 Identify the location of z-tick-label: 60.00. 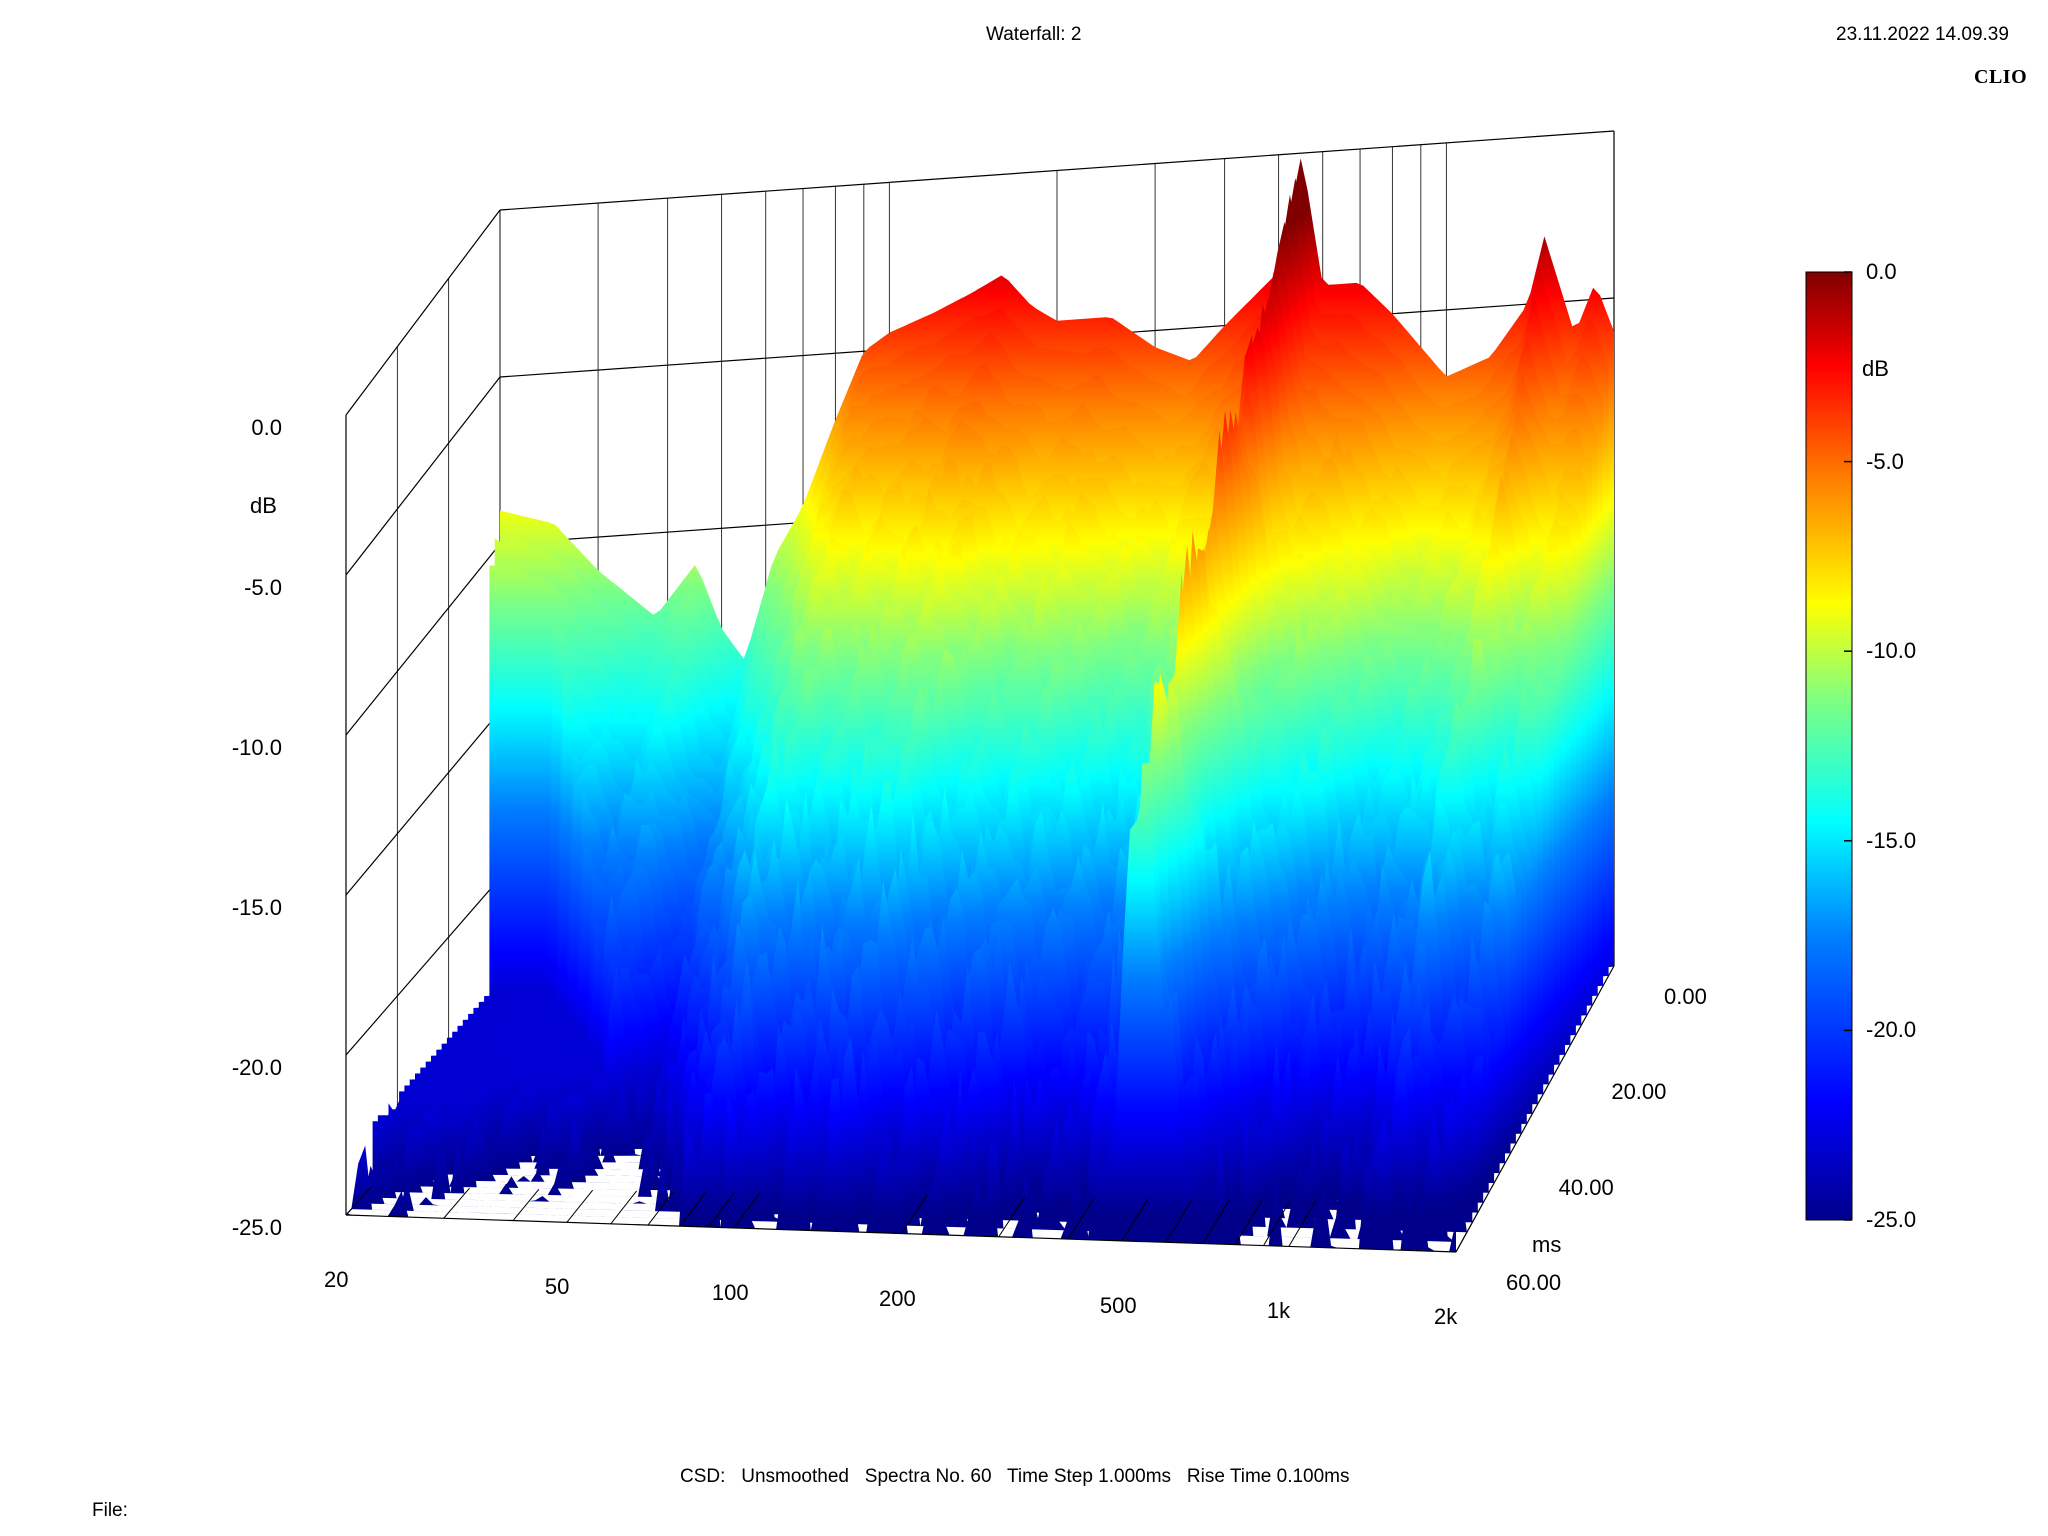
(1534, 1282).